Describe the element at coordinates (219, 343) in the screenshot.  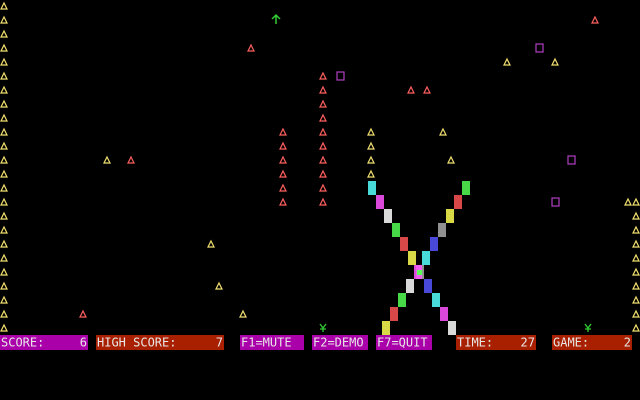
I see `high-score-value: 7` at that location.